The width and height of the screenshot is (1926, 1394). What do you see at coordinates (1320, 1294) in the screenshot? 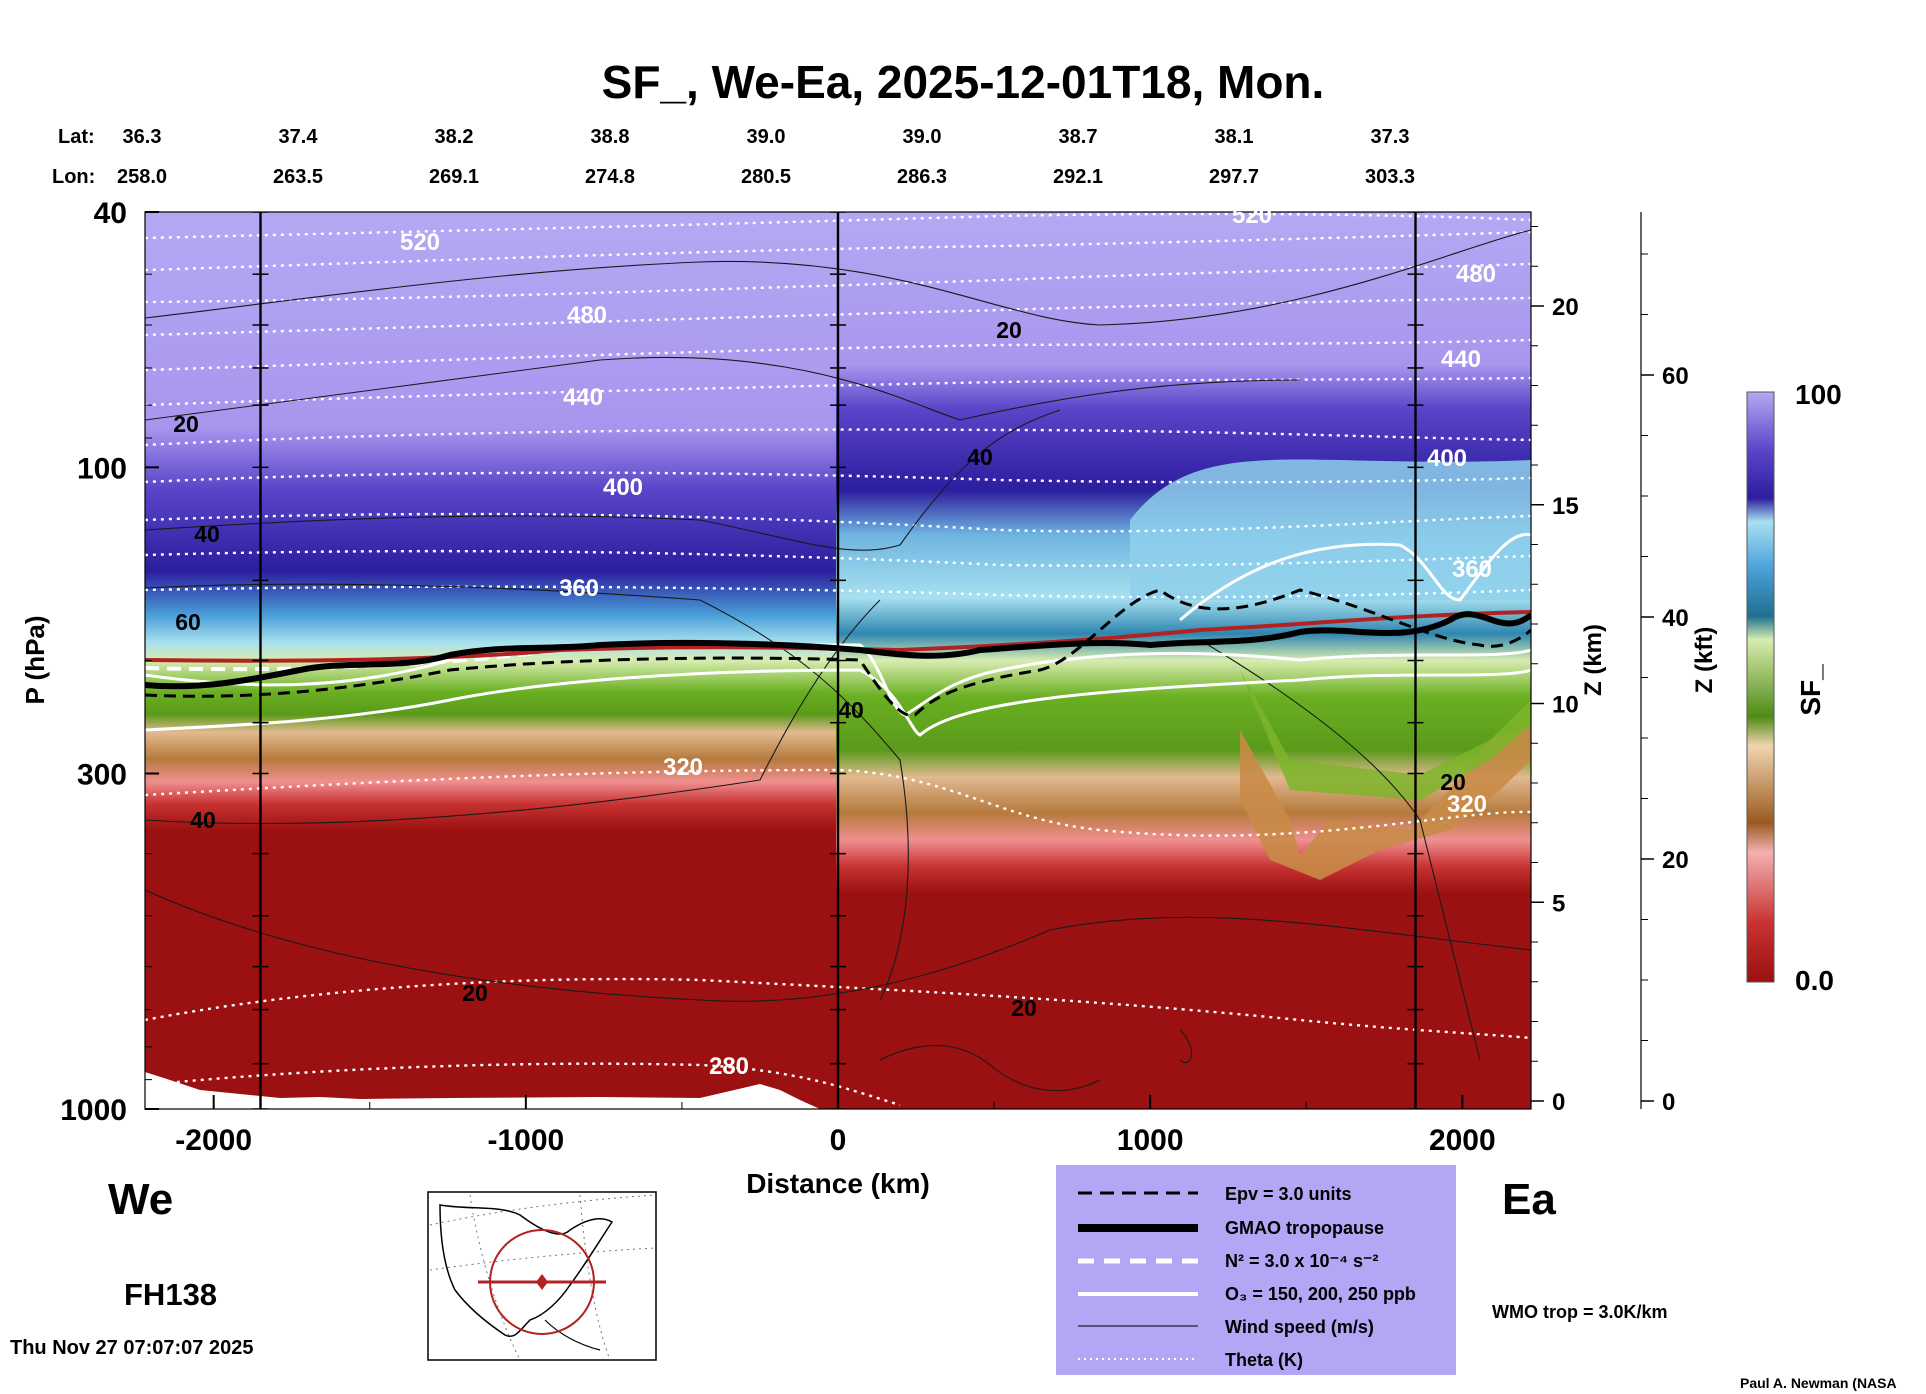
I see `legend-item: O₃ = 150, 200, 250 ppb` at bounding box center [1320, 1294].